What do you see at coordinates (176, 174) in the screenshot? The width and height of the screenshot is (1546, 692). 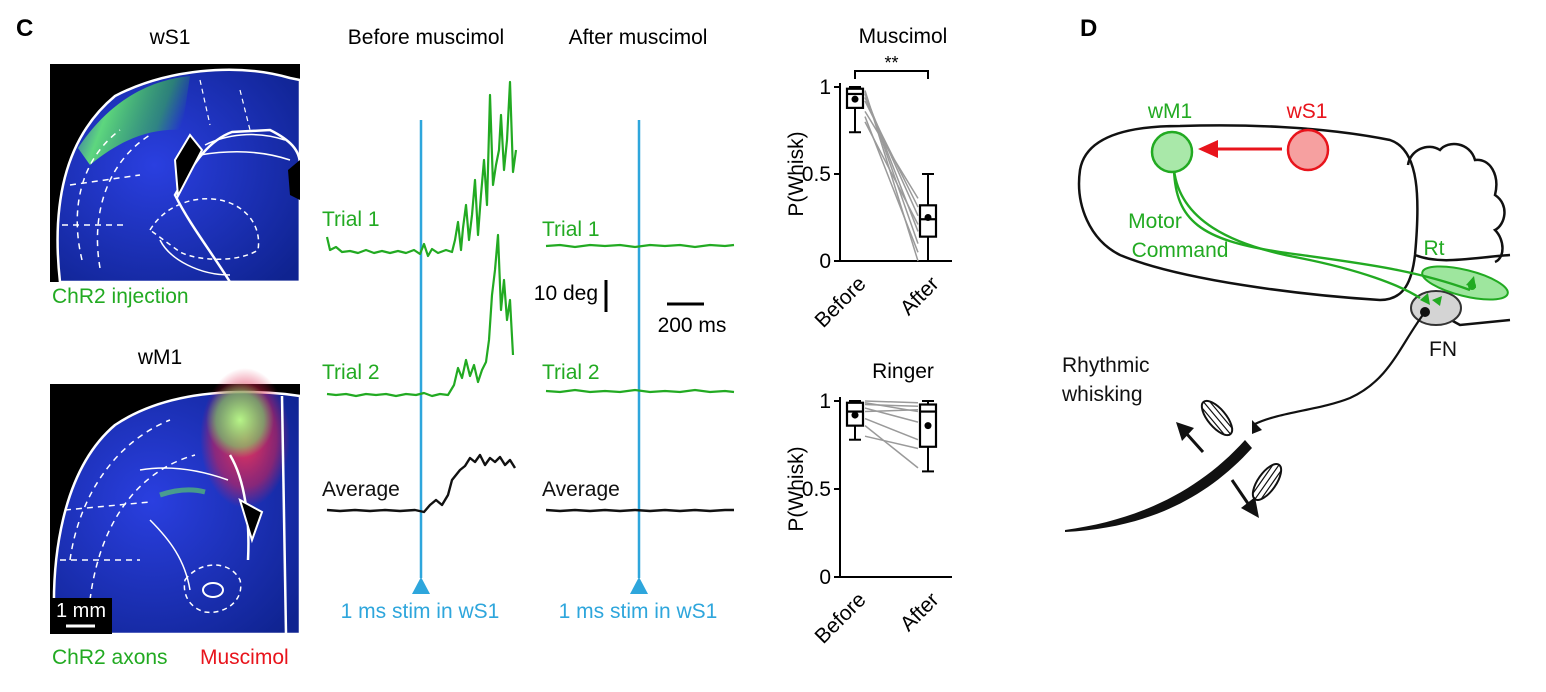 I see `ws1-brain-image` at bounding box center [176, 174].